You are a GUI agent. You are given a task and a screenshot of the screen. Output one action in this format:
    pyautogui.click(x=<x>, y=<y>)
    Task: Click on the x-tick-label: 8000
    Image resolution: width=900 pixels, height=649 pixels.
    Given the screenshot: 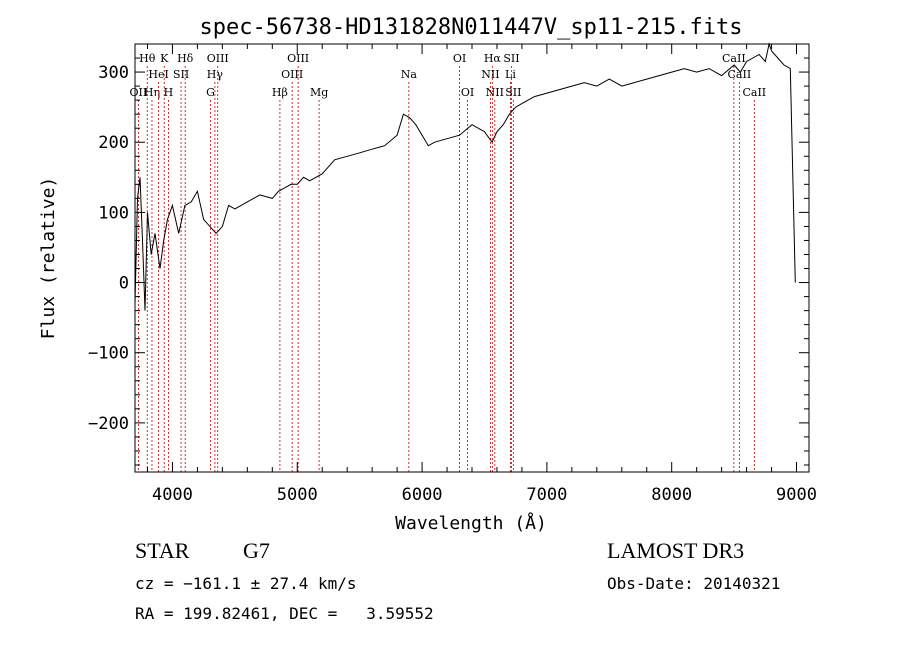 What is the action you would take?
    pyautogui.click(x=671, y=495)
    